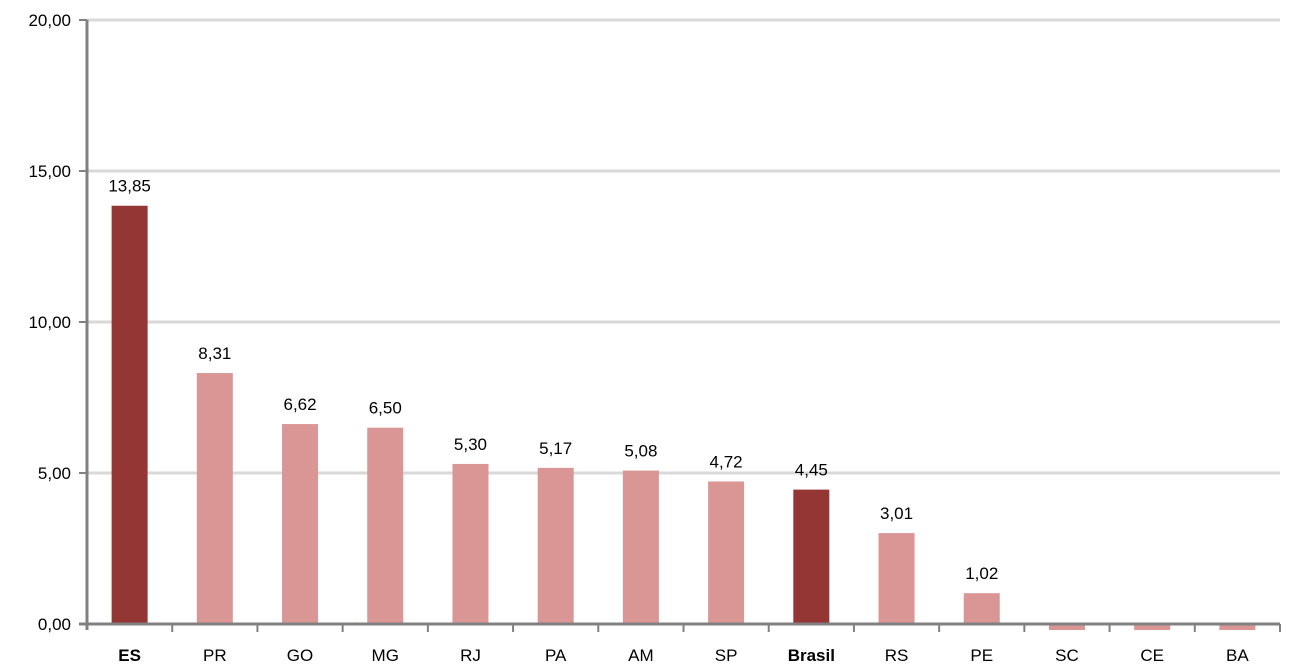 The height and width of the screenshot is (664, 1290). Describe the element at coordinates (214, 498) in the screenshot. I see `bar-pr` at that location.